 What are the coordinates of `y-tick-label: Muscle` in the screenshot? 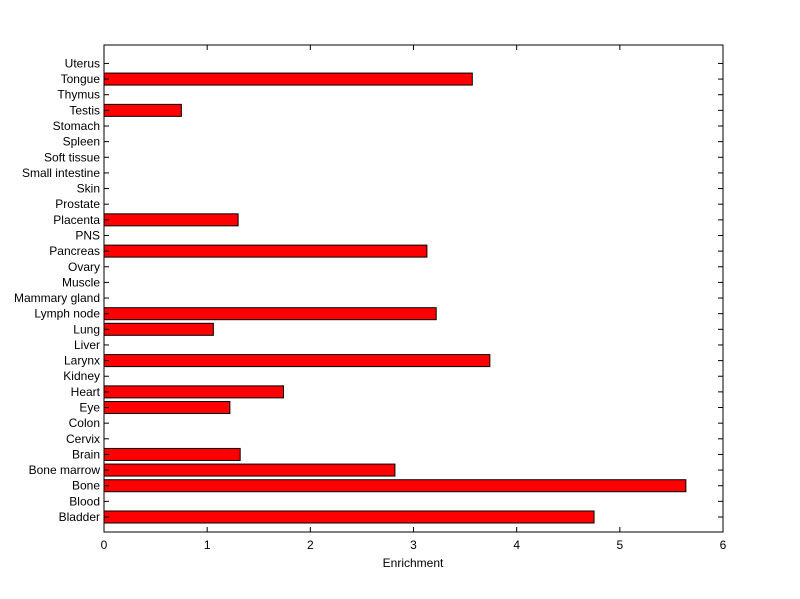 It's located at (81, 282).